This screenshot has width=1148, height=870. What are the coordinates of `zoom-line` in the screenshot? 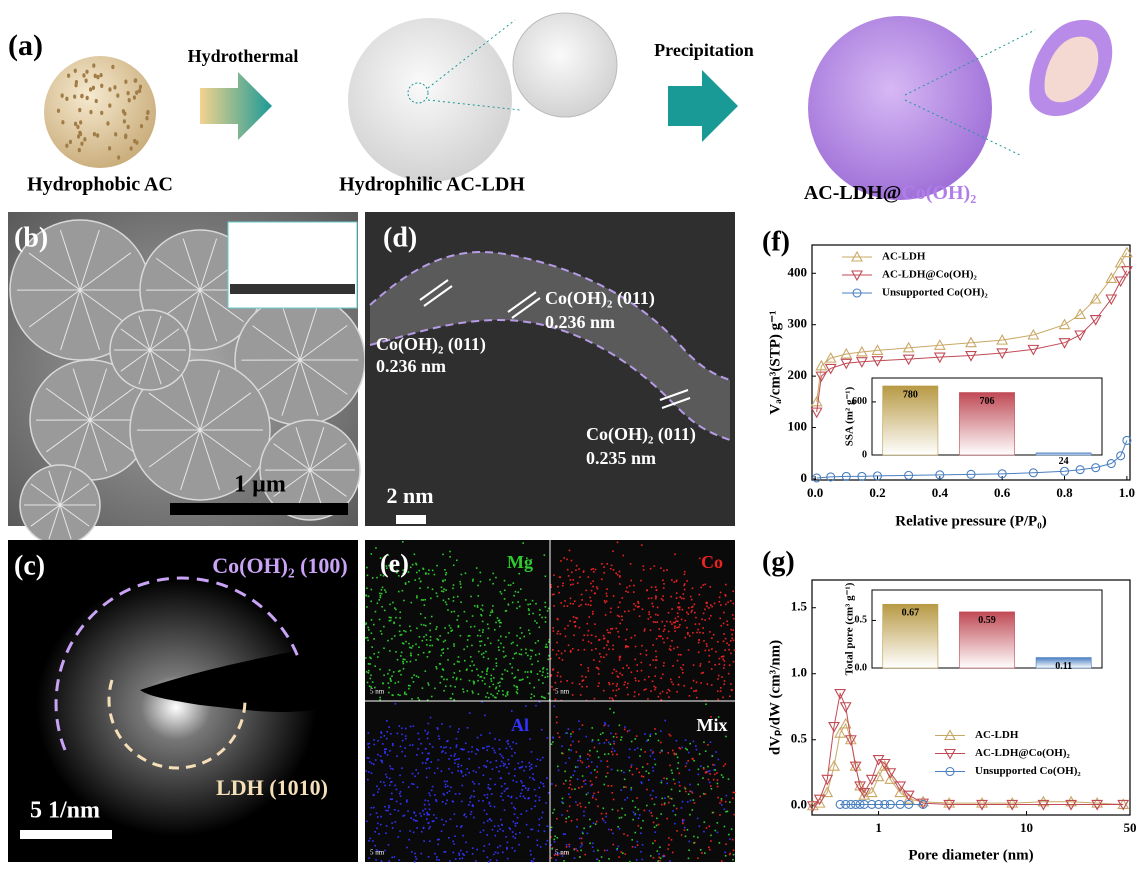 It's located at (471, 54).